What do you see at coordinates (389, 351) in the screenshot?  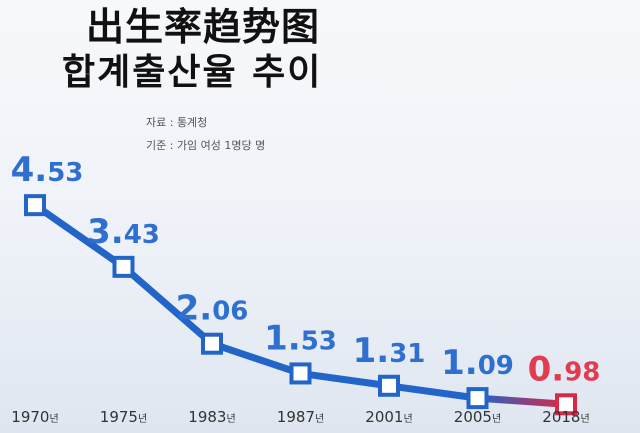 I see `value-label: 1.31` at bounding box center [389, 351].